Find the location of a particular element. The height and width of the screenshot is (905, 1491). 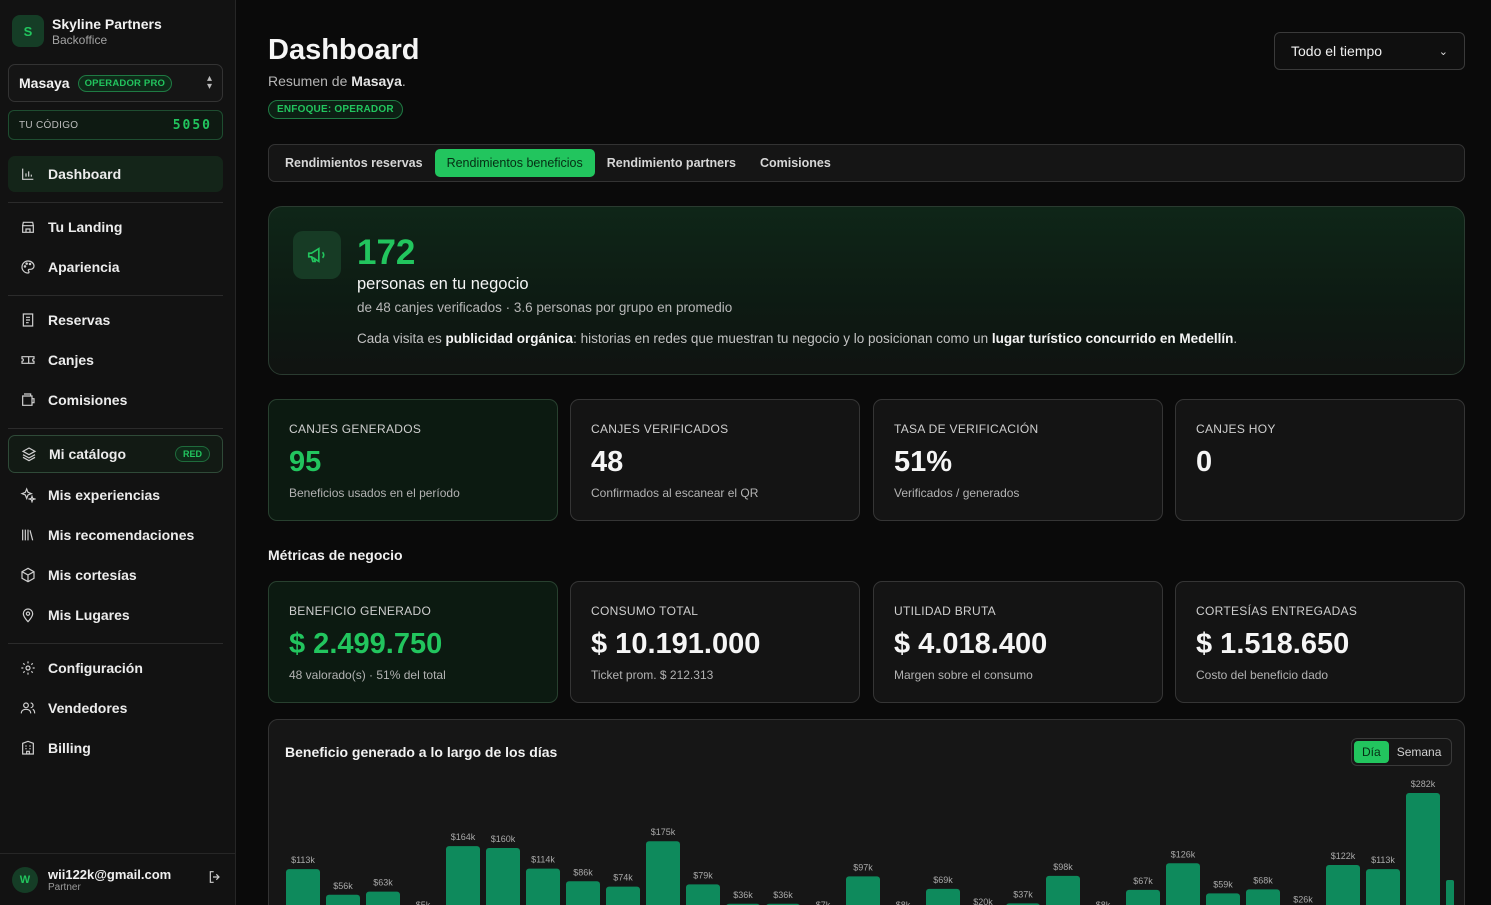

metric-foot: Costo del beneficio dado is located at coordinates (1262, 675).